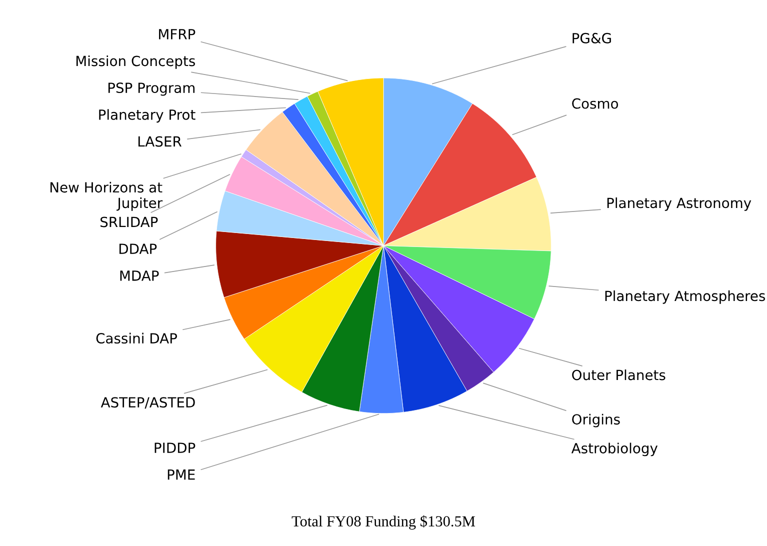 The width and height of the screenshot is (767, 546). What do you see at coordinates (177, 34) in the screenshot?
I see `slice-label: MFRP` at bounding box center [177, 34].